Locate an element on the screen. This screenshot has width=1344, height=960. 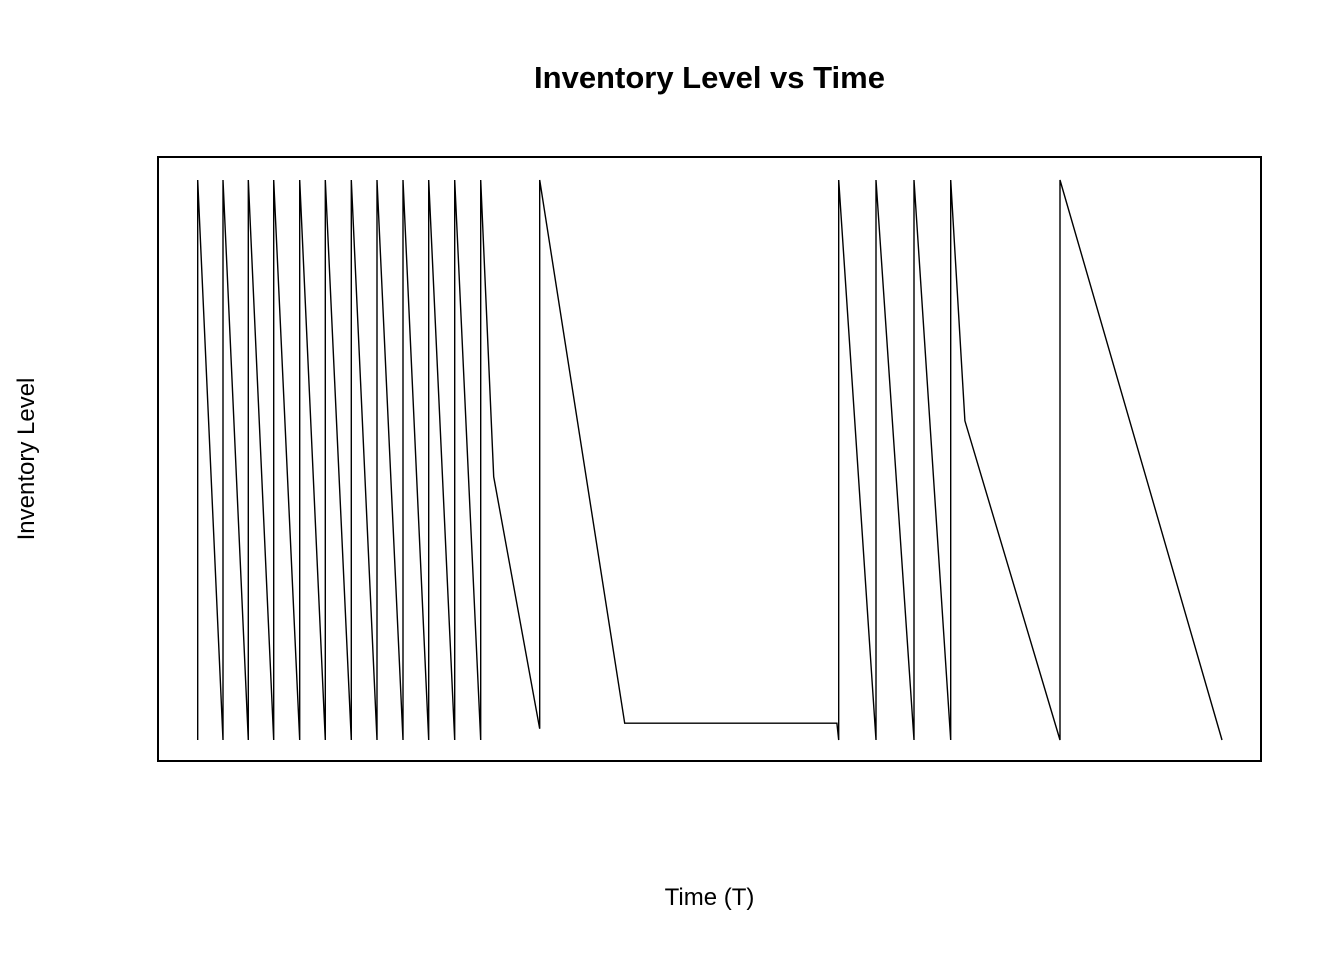
y-axis-label: Inventory Level is located at coordinates (26, 459).